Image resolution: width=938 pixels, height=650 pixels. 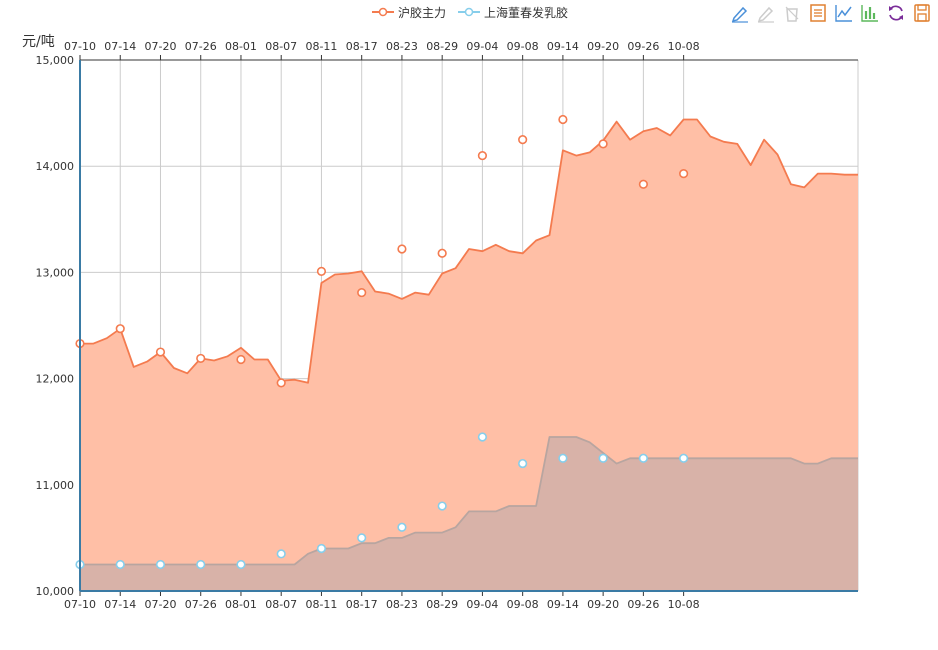 What do you see at coordinates (643, 46) in the screenshot?
I see `x-tick-label-top: 09-26` at bounding box center [643, 46].